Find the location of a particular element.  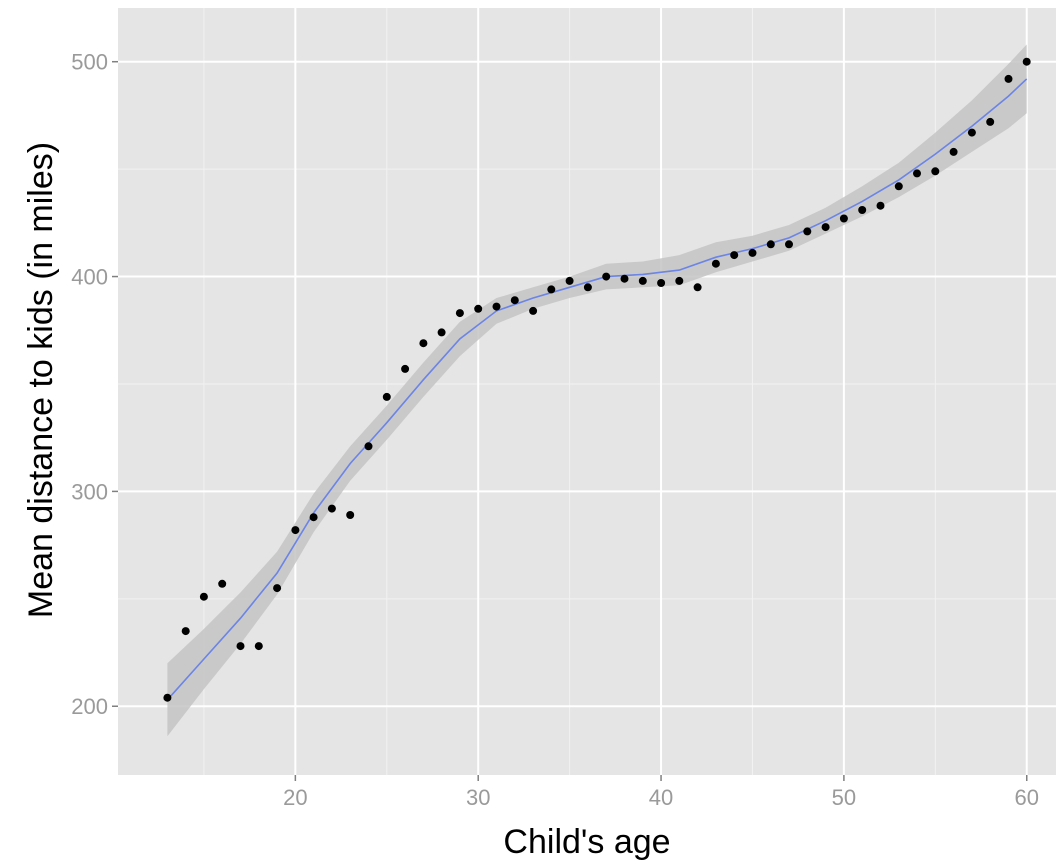

y-tick-label: 400 is located at coordinates (89, 277).